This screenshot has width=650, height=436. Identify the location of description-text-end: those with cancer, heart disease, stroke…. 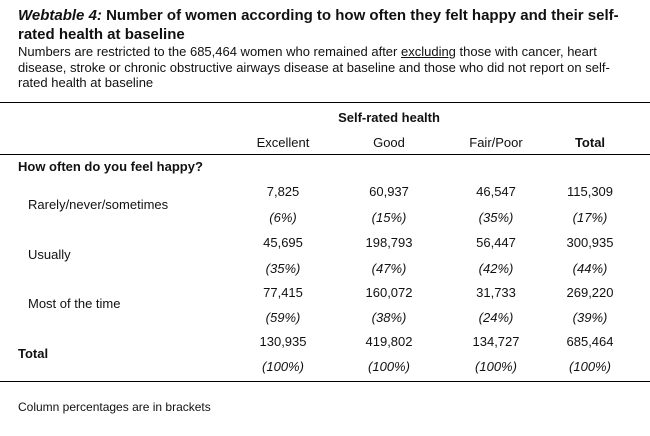
(314, 67).